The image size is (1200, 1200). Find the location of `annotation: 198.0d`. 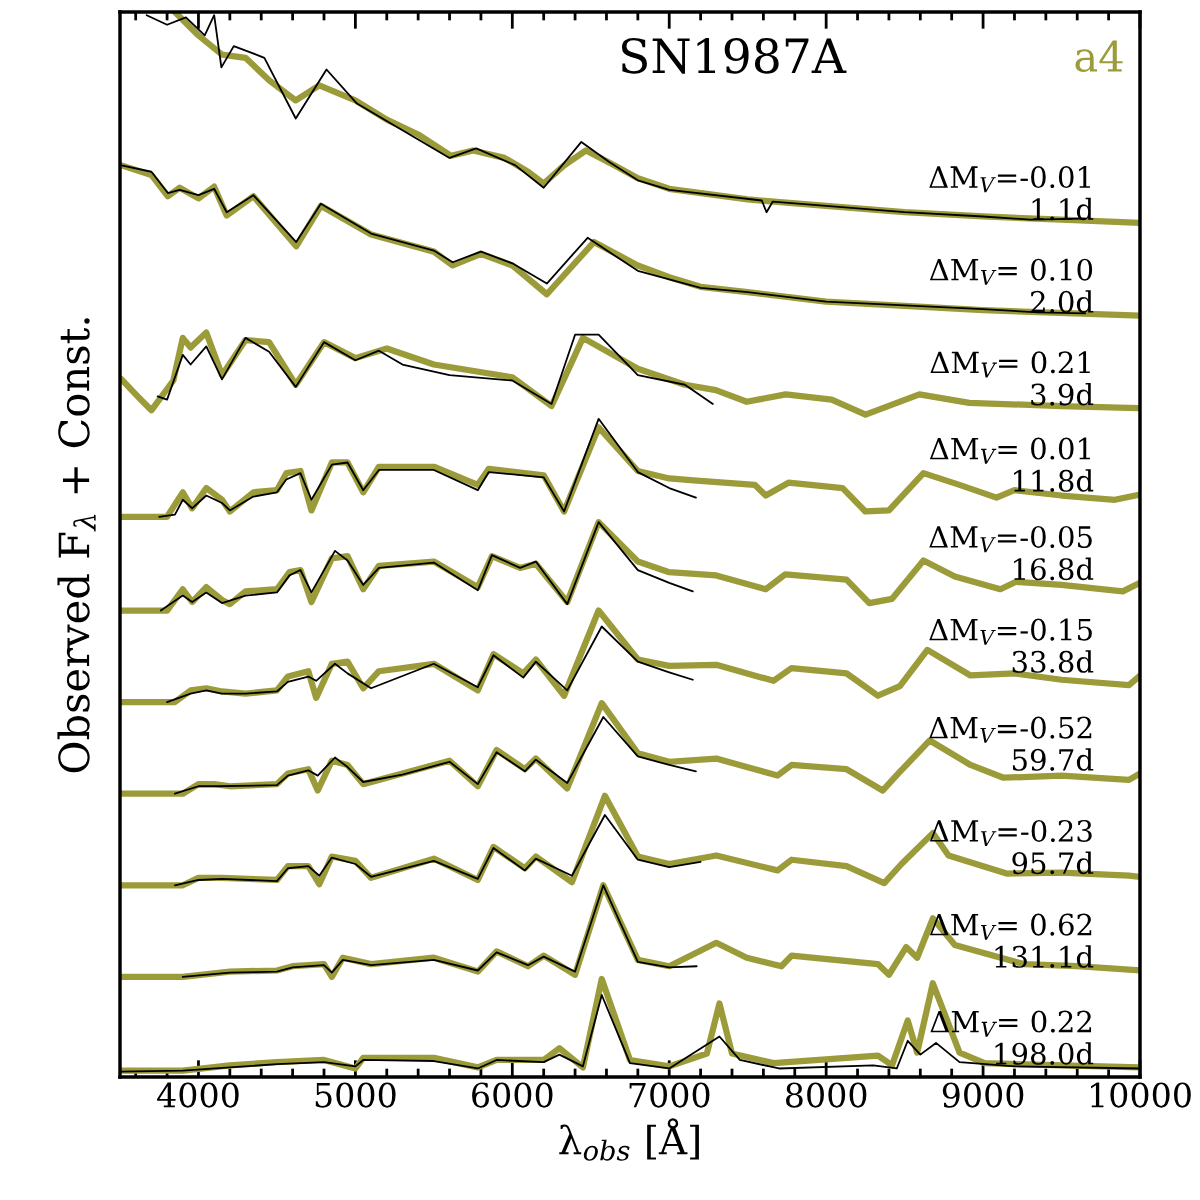

annotation: 198.0d is located at coordinates (1044, 1053).